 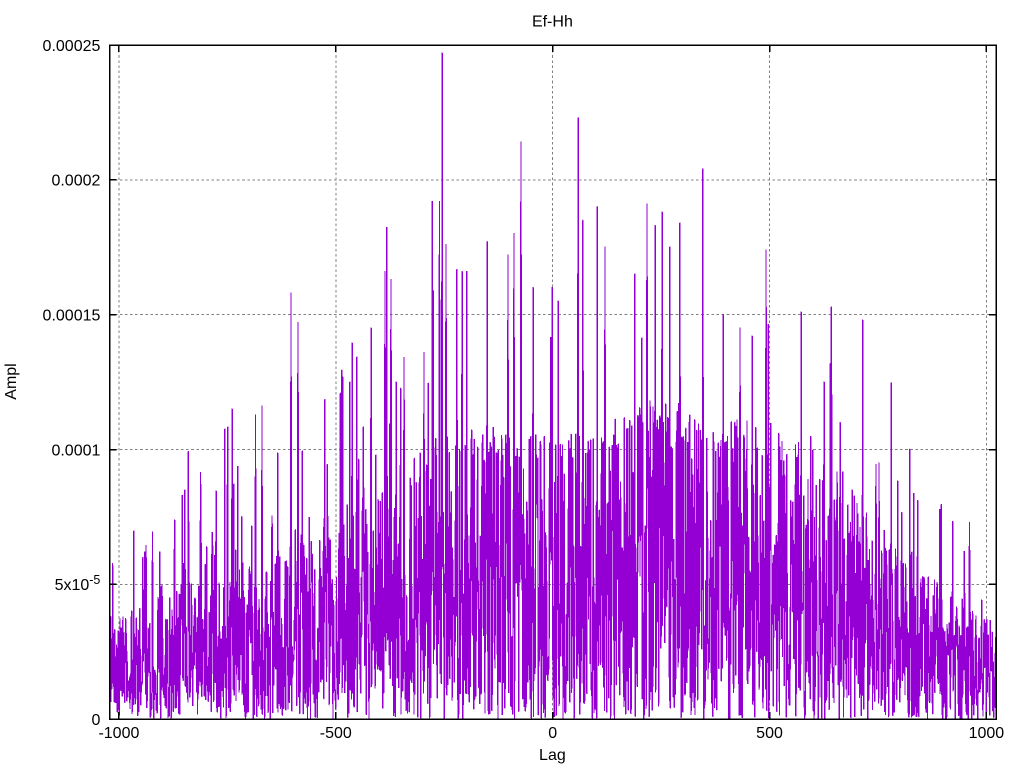 I want to click on svg-text: -1000, so click(x=118, y=733).